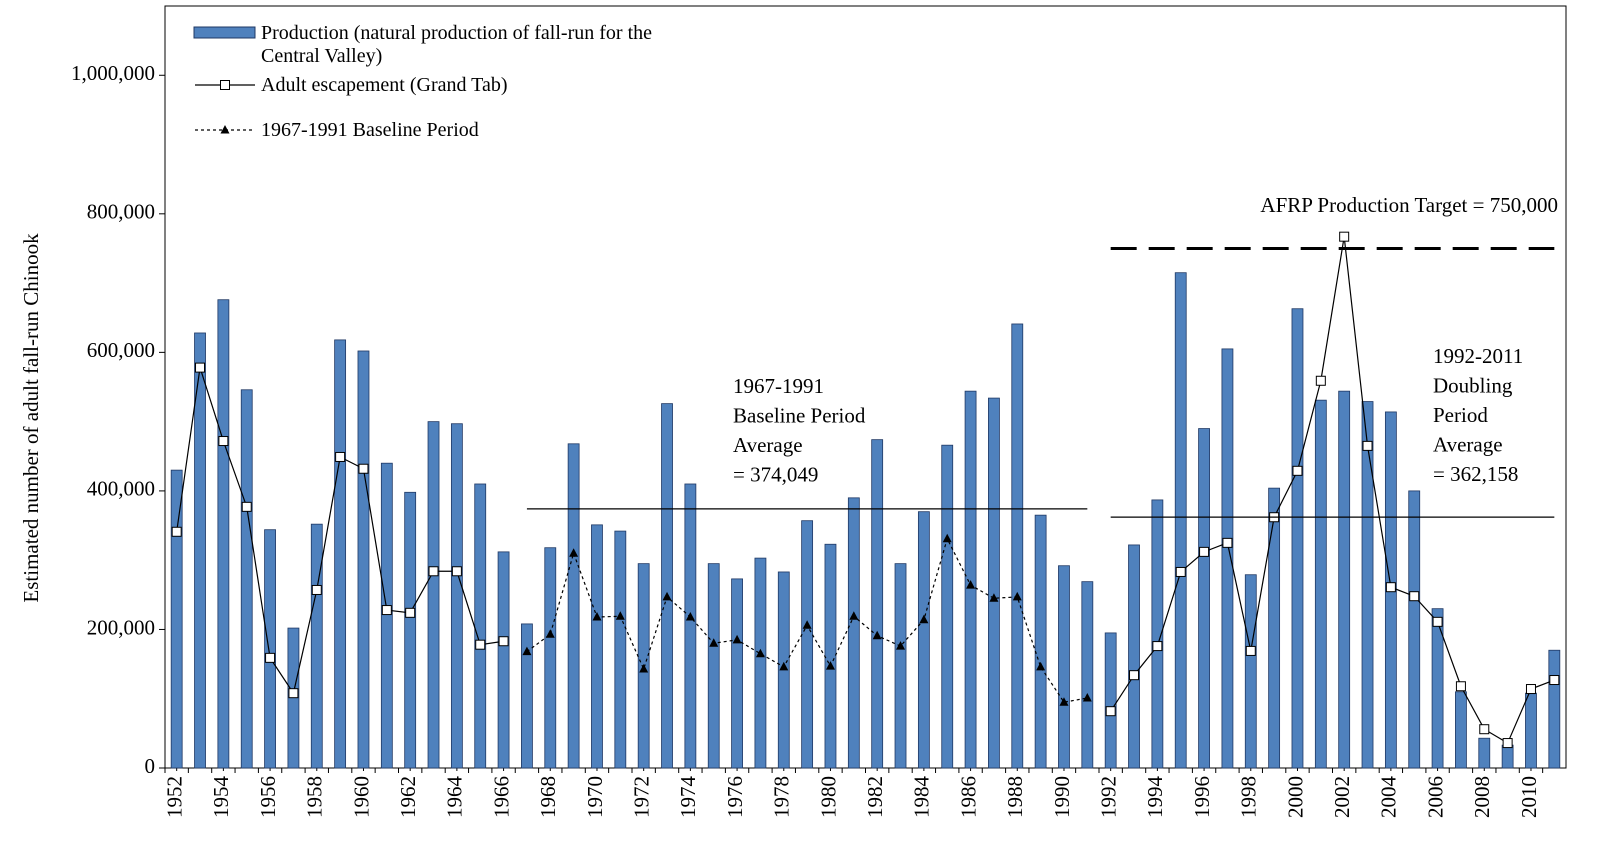 The height and width of the screenshot is (854, 1606). Describe the element at coordinates (1249, 797) in the screenshot. I see `x-tick-label: 1998` at that location.